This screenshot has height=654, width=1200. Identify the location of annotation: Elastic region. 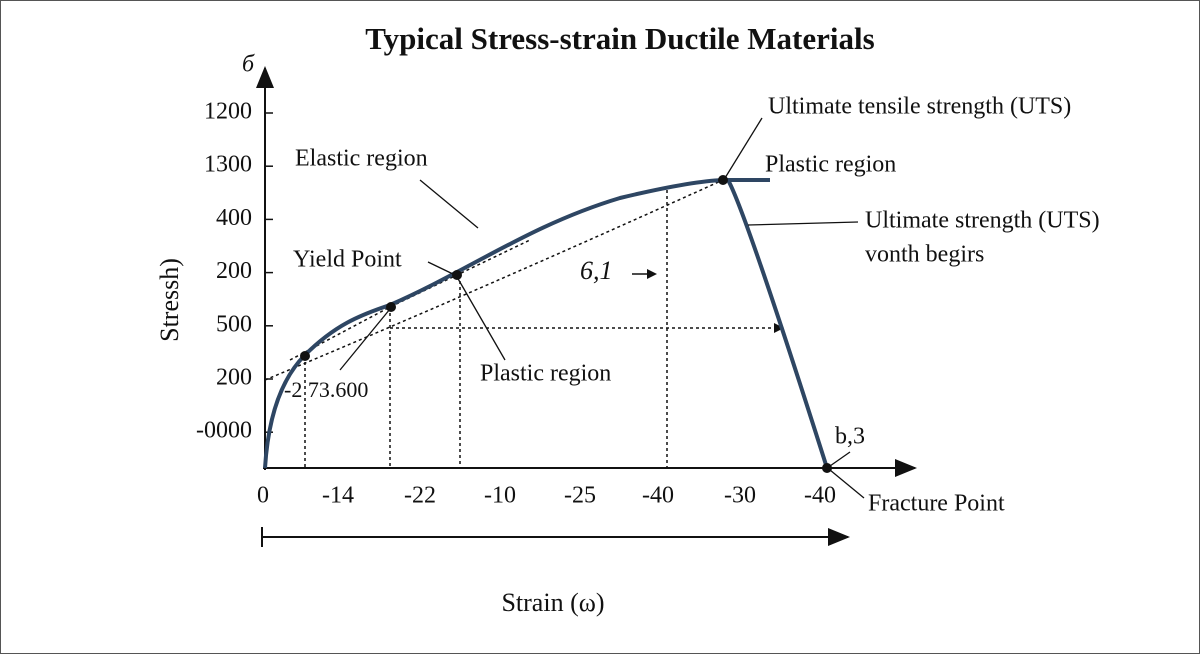
(361, 159).